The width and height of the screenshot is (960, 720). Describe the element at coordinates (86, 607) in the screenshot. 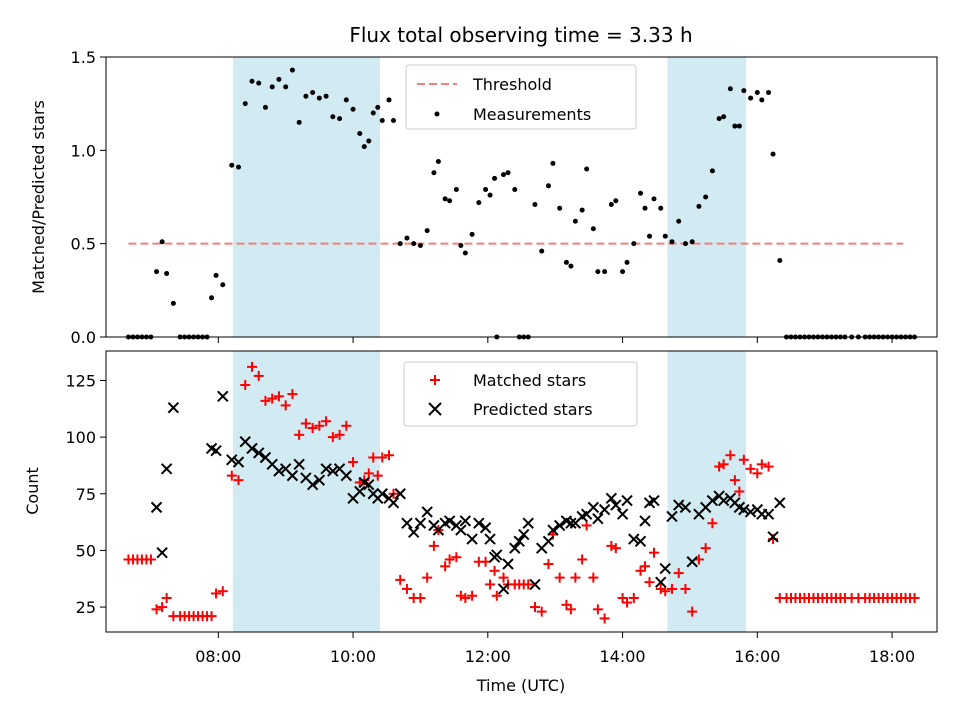

I see `y-tick-label: 25` at that location.